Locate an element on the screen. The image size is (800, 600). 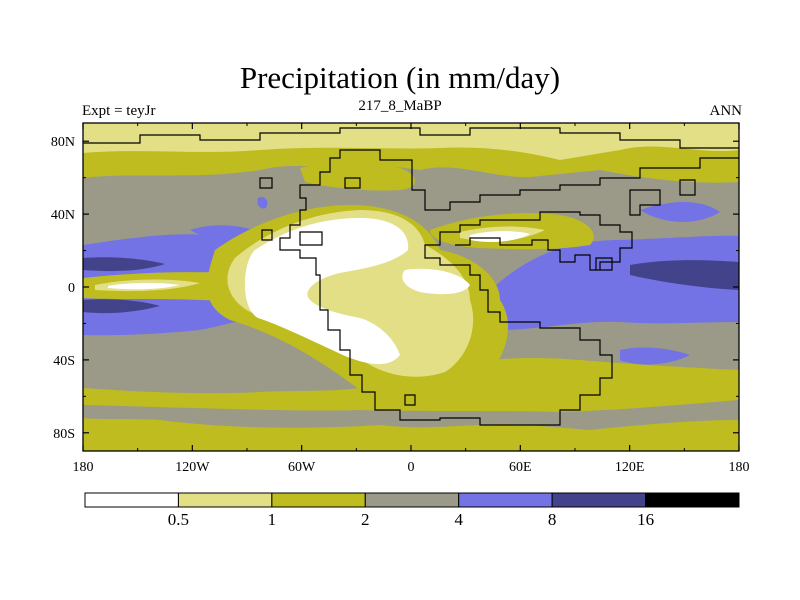
x-tick-label: 120E is located at coordinates (630, 467).